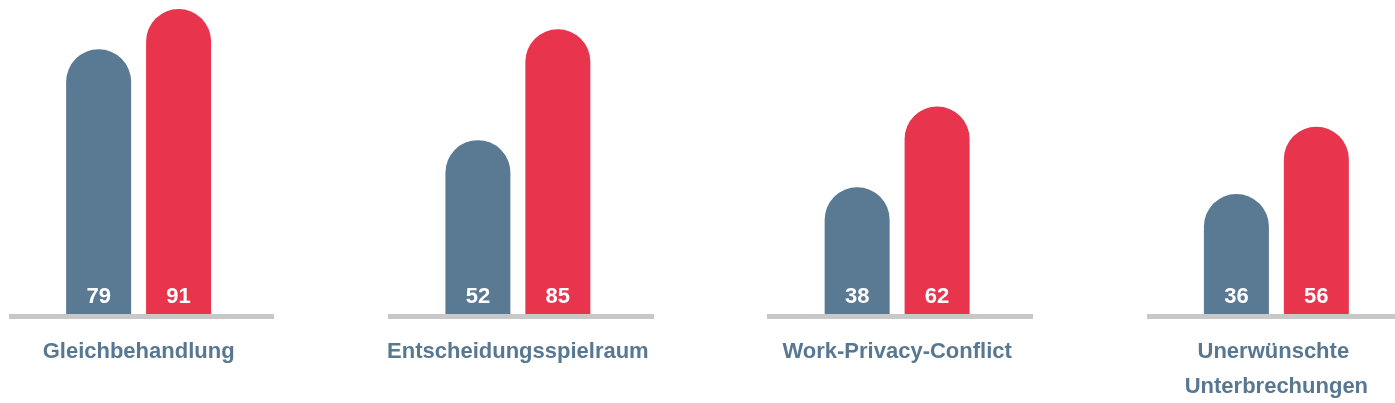 Image resolution: width=1395 pixels, height=403 pixels. What do you see at coordinates (478, 295) in the screenshot?
I see `data-label: 52` at bounding box center [478, 295].